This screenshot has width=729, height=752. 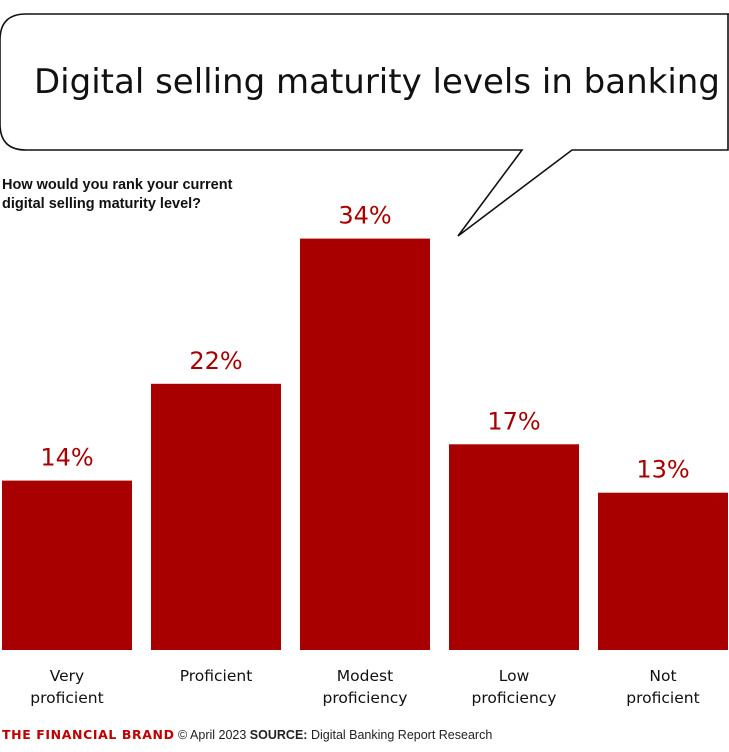 I want to click on category-label-2: Proficient, so click(x=216, y=676).